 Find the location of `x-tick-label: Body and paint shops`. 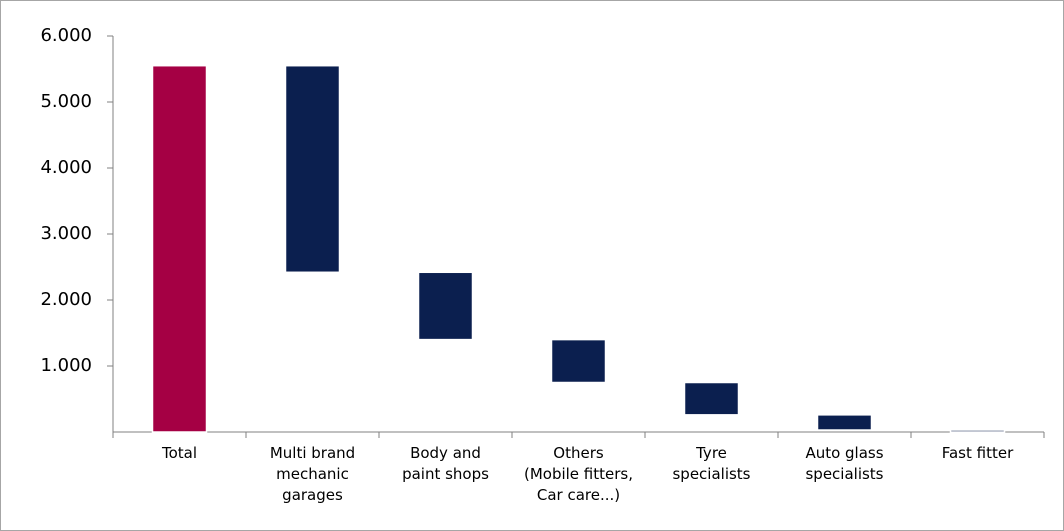

x-tick-label: Body and paint shops is located at coordinates (445, 463).